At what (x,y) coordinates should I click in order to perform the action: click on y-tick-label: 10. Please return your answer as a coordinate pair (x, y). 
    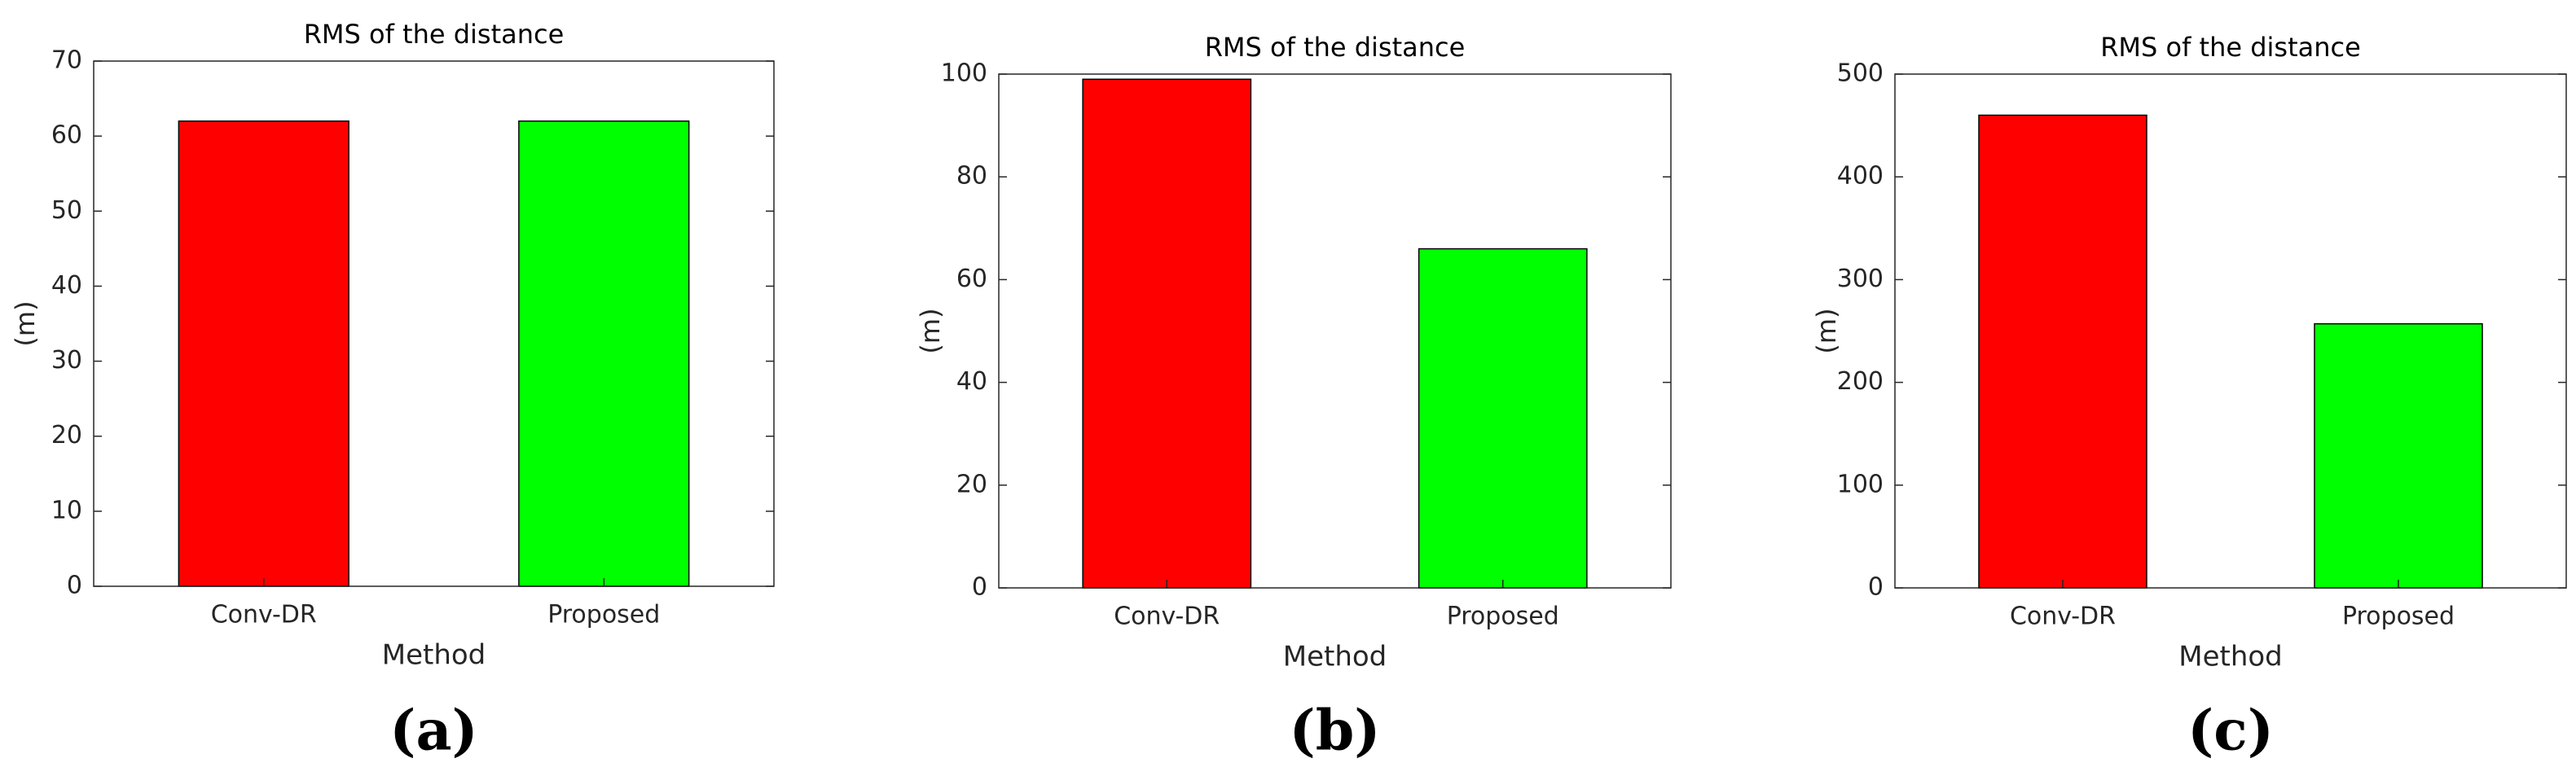
    Looking at the image, I should click on (66, 510).